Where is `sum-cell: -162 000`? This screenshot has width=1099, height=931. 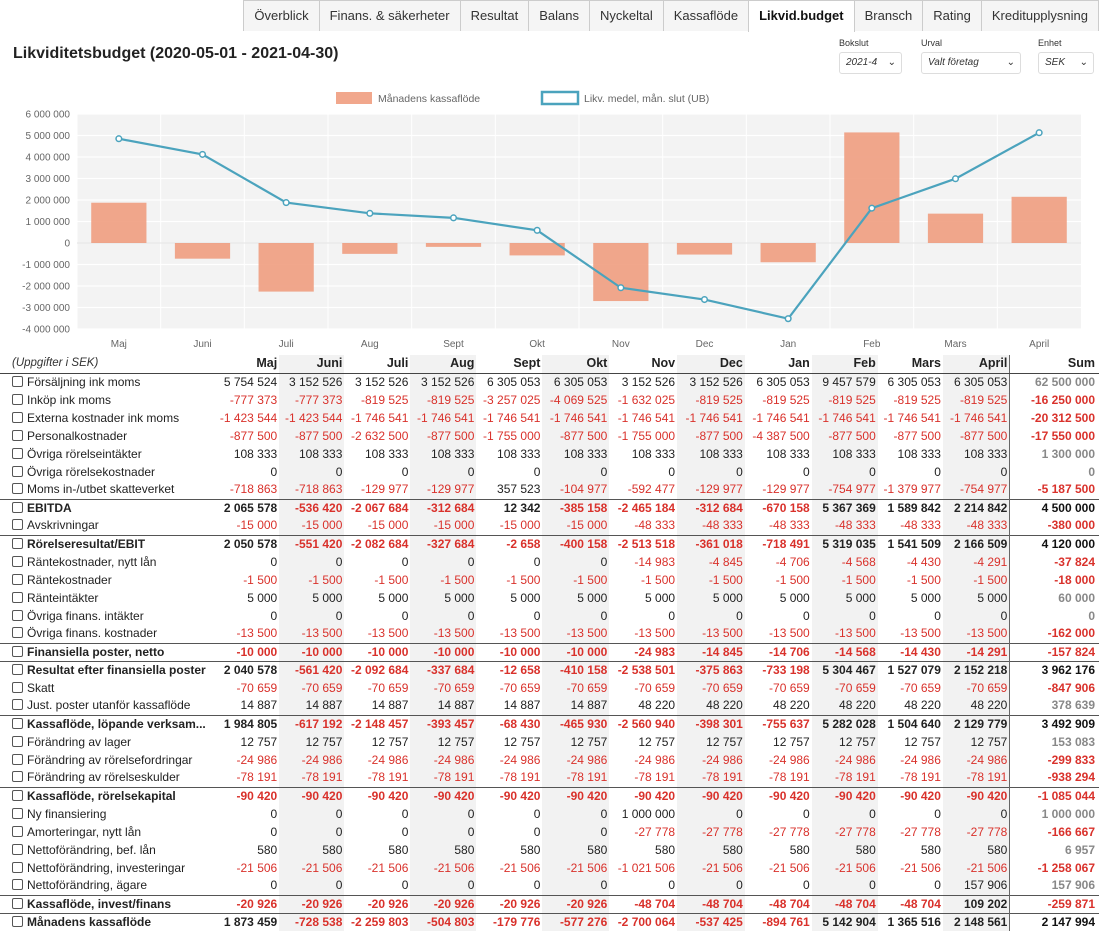
sum-cell: -162 000 is located at coordinates (1054, 634).